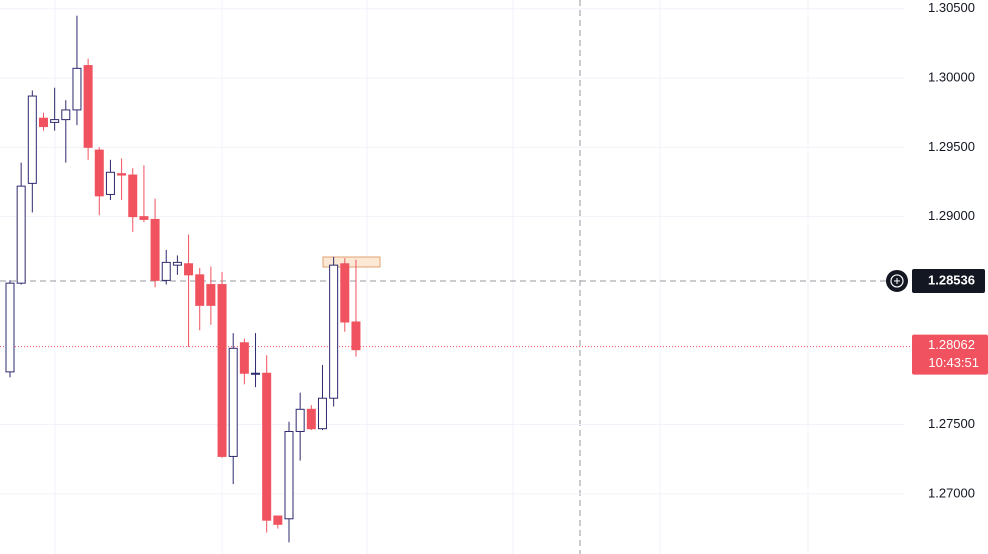 This screenshot has width=988, height=554. What do you see at coordinates (951, 492) in the screenshot?
I see `y-tick-label: 1.27000` at bounding box center [951, 492].